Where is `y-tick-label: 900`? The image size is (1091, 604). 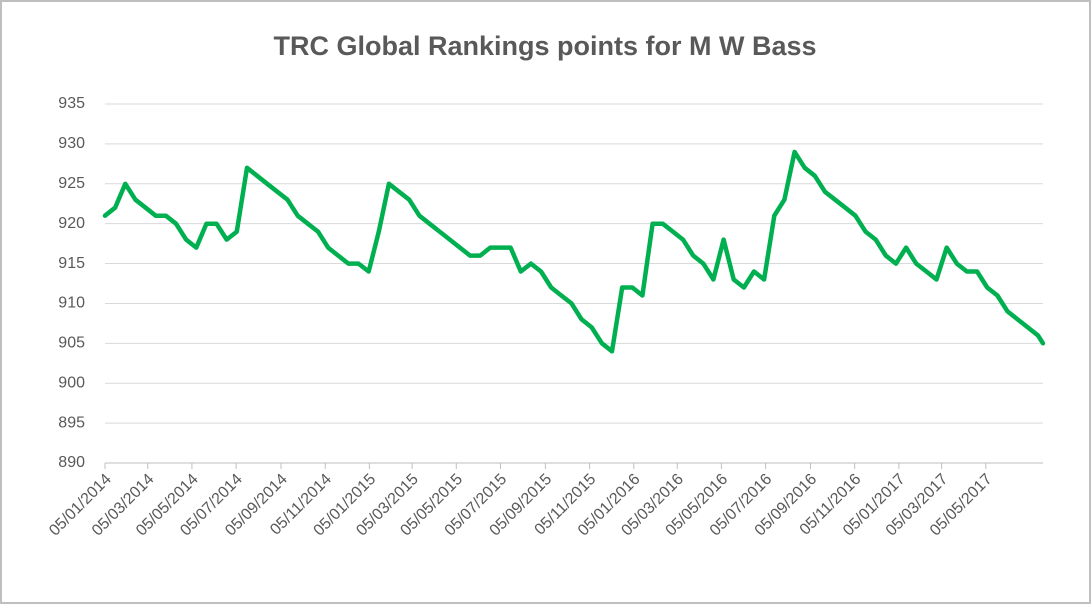
y-tick-label: 900 is located at coordinates (71, 382).